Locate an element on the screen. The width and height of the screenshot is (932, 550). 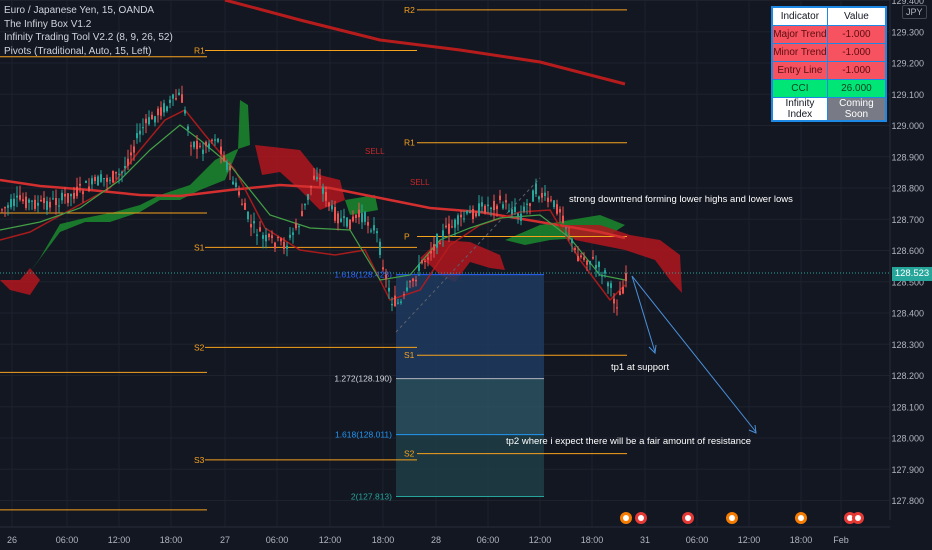
indicator-pivots: Pivots (Traditional, Auto, 15, Left) is located at coordinates (78, 51).